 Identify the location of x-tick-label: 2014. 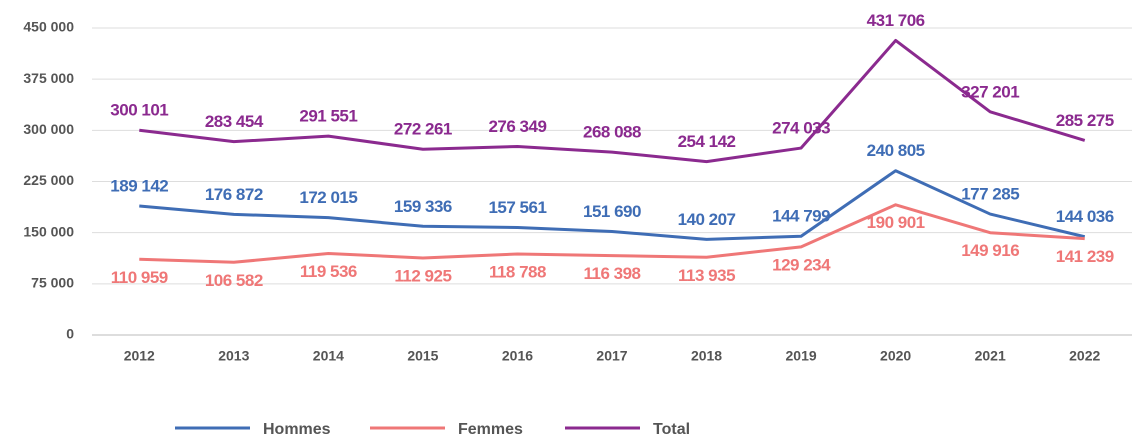
(328, 356).